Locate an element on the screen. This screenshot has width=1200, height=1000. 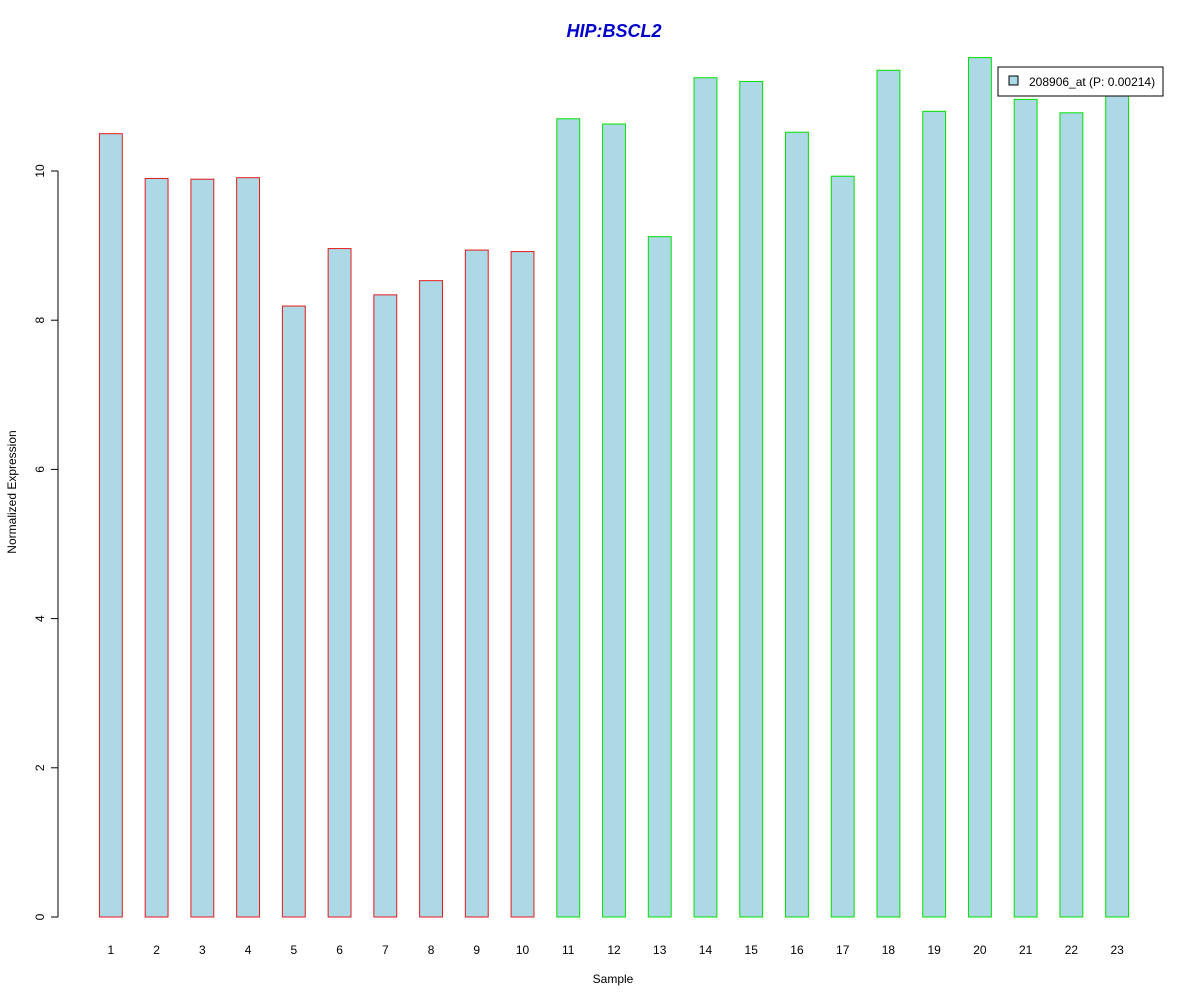
x-axis-tick-labels: 1 2 3 4 5 6 7 8 9 10 11 12 13 14 15 16 17 18 19 20 21 22 23 is located at coordinates (616, 950).